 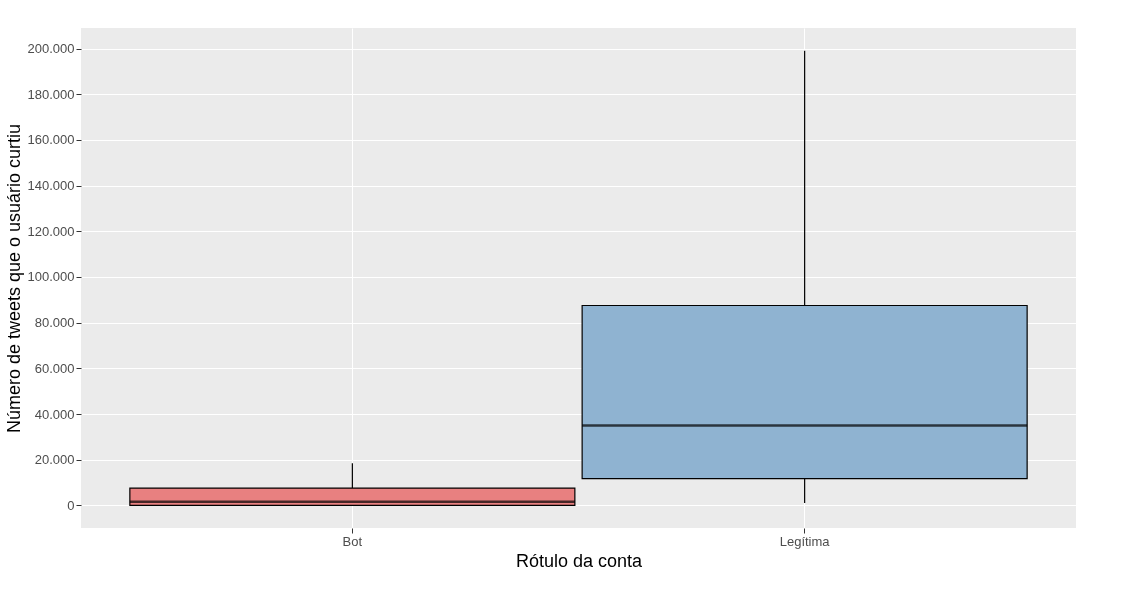 I want to click on y-axis-title: Número de tweets que o usuário curtiu, so click(x=13, y=278).